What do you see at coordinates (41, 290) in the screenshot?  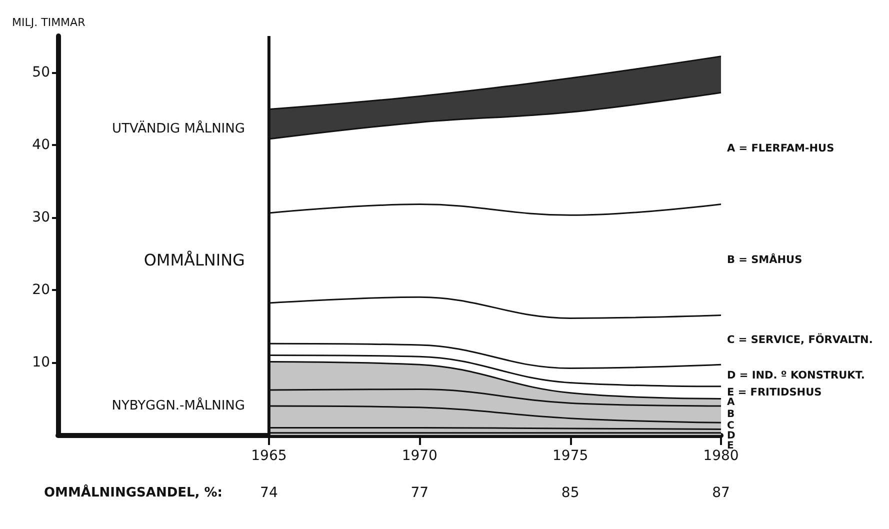 I see `y-tick-label: 20` at bounding box center [41, 290].